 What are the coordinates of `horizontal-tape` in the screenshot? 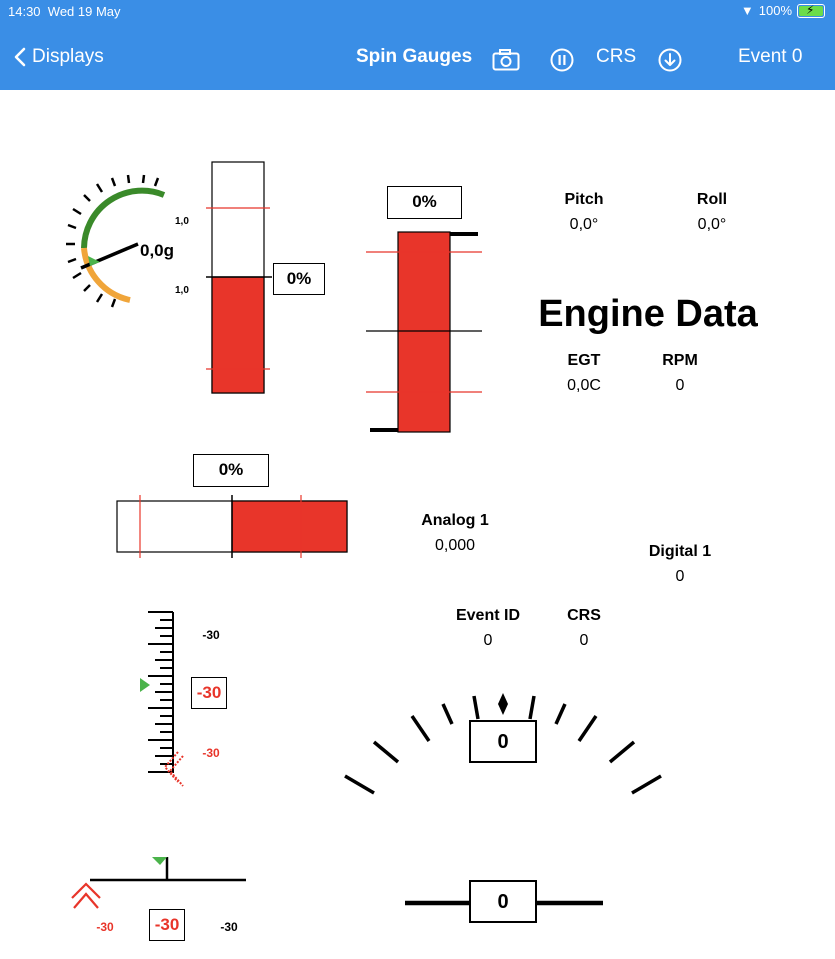 It's located at (158, 883).